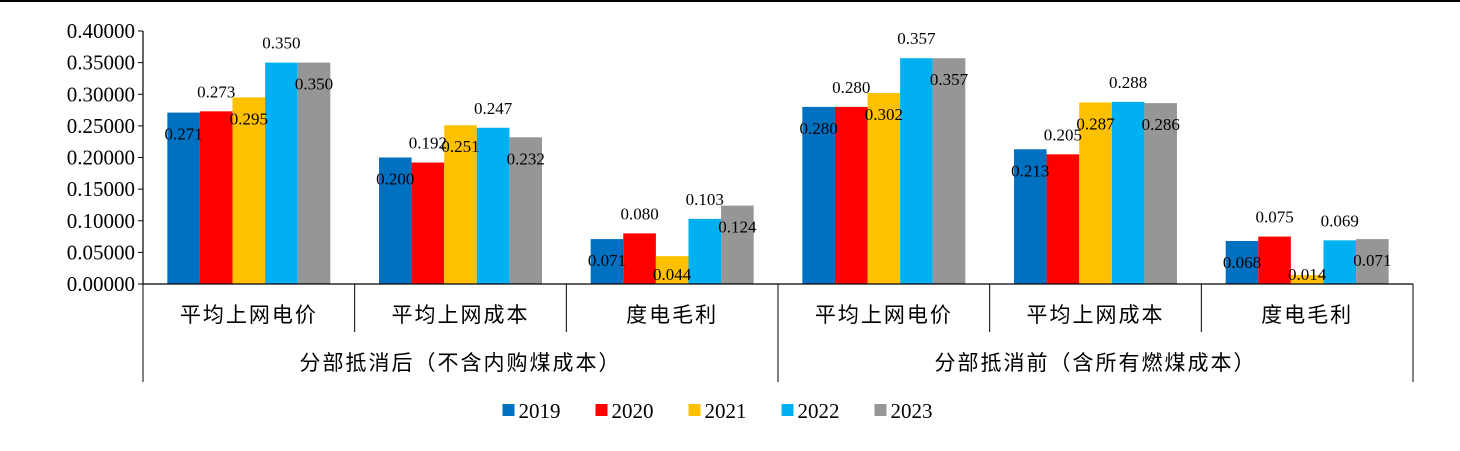  I want to click on data-label: 0.205, so click(1063, 134).